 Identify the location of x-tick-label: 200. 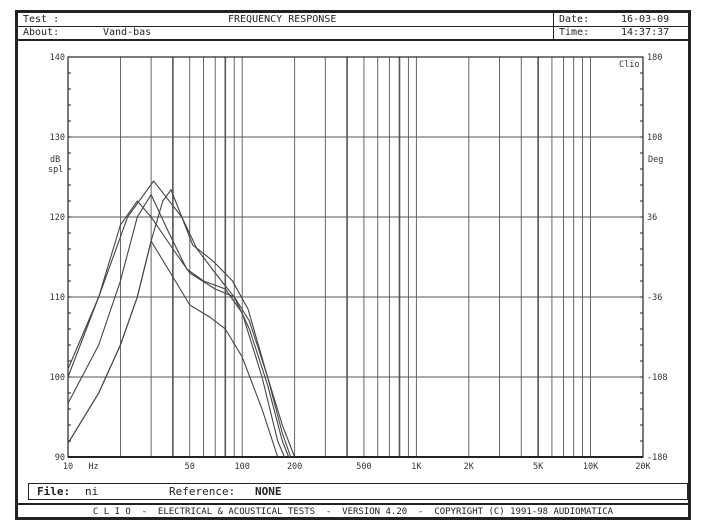
(294, 467).